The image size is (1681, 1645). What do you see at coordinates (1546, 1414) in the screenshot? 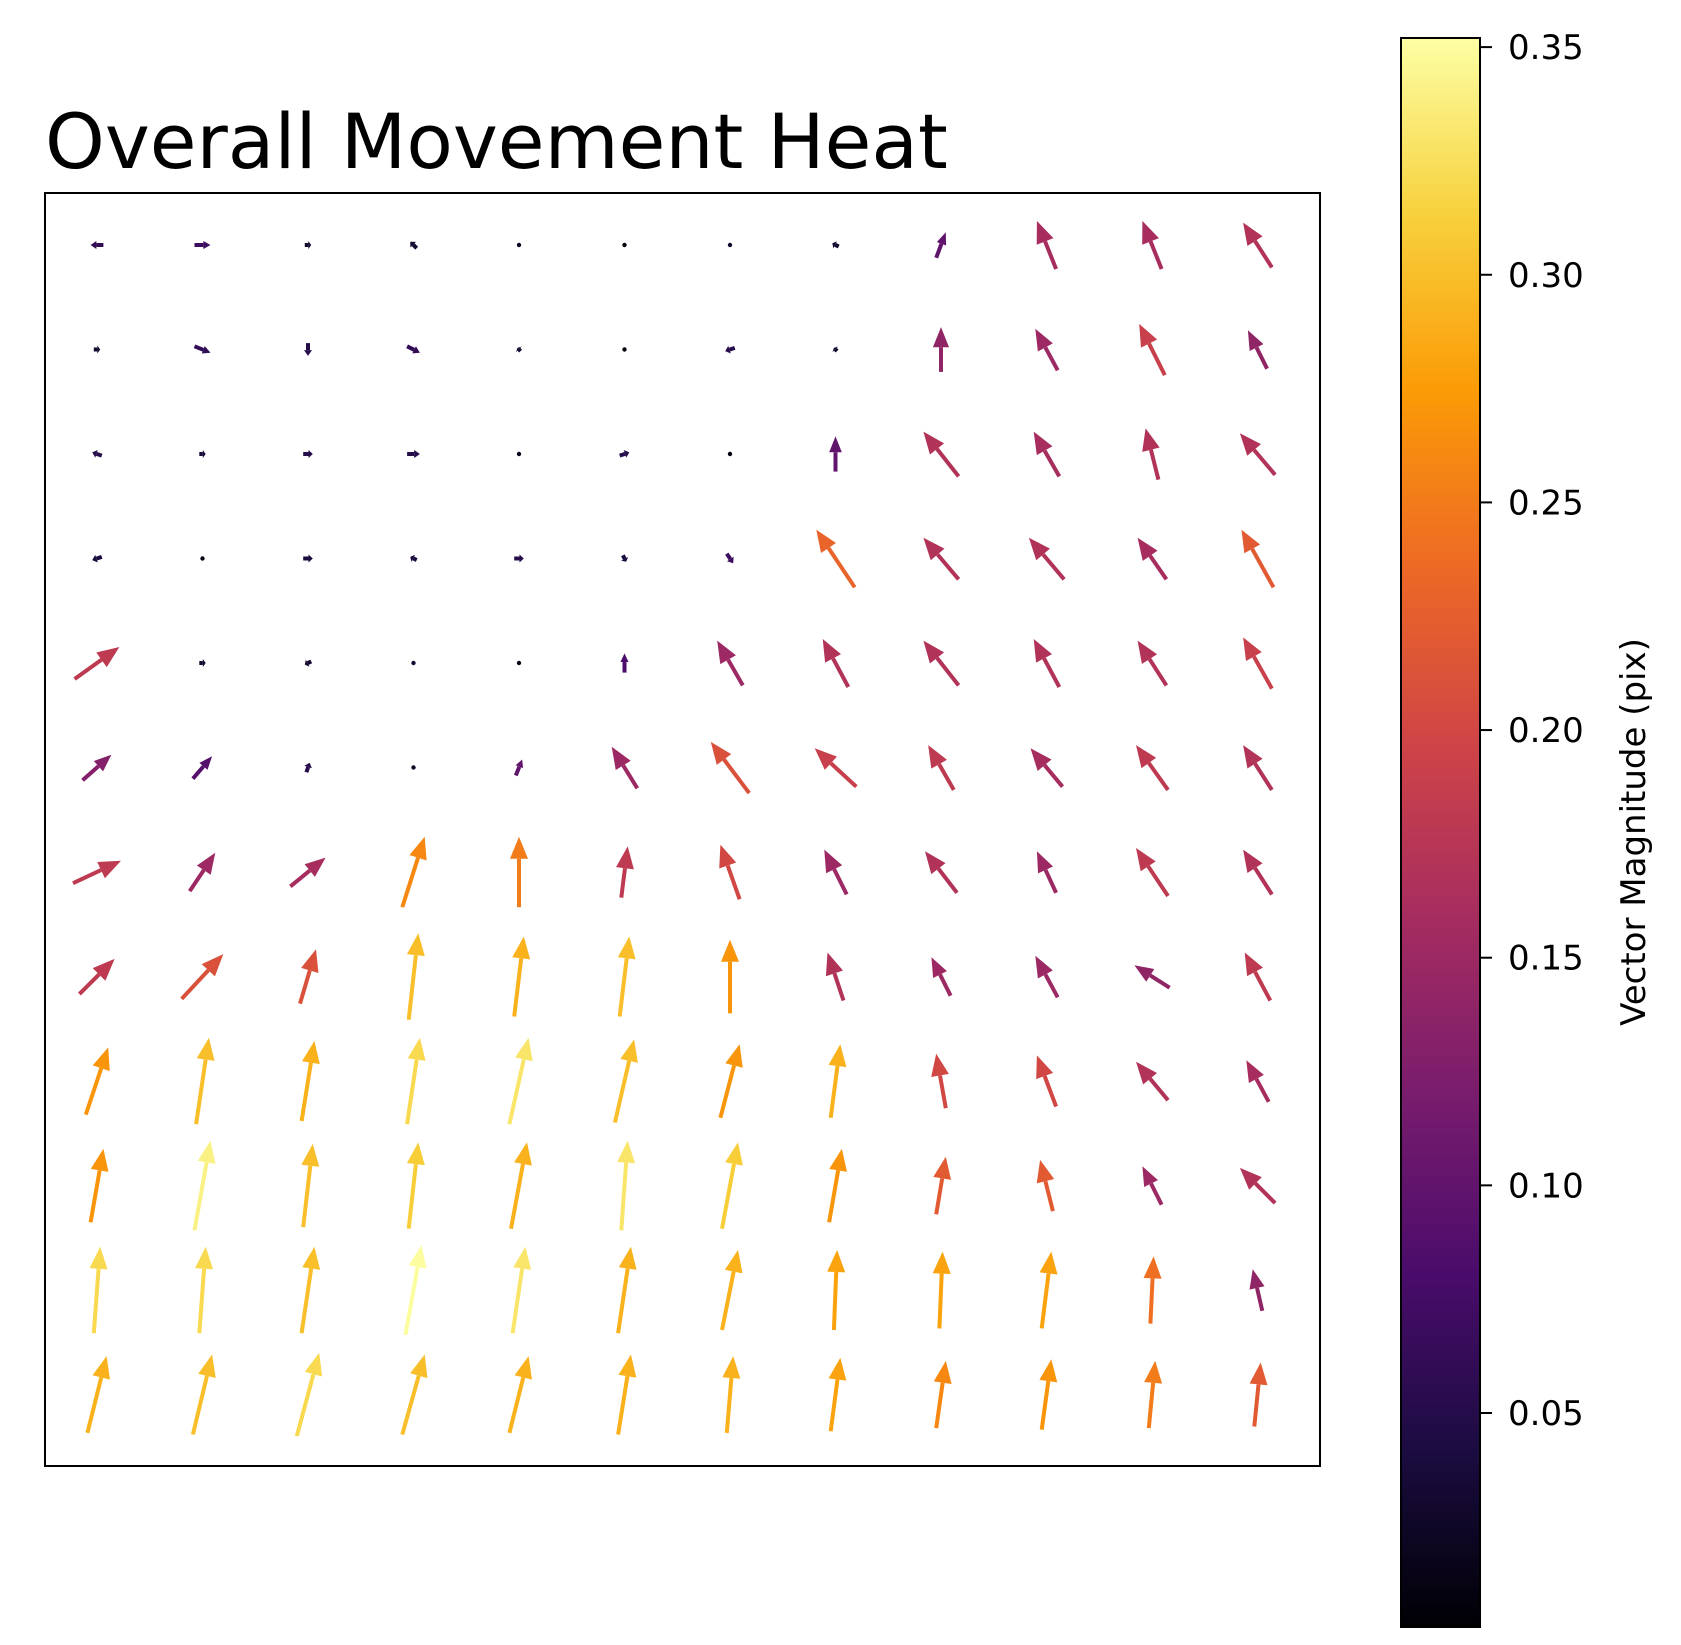
I see `colorbar-tick-label: 0.05` at bounding box center [1546, 1414].